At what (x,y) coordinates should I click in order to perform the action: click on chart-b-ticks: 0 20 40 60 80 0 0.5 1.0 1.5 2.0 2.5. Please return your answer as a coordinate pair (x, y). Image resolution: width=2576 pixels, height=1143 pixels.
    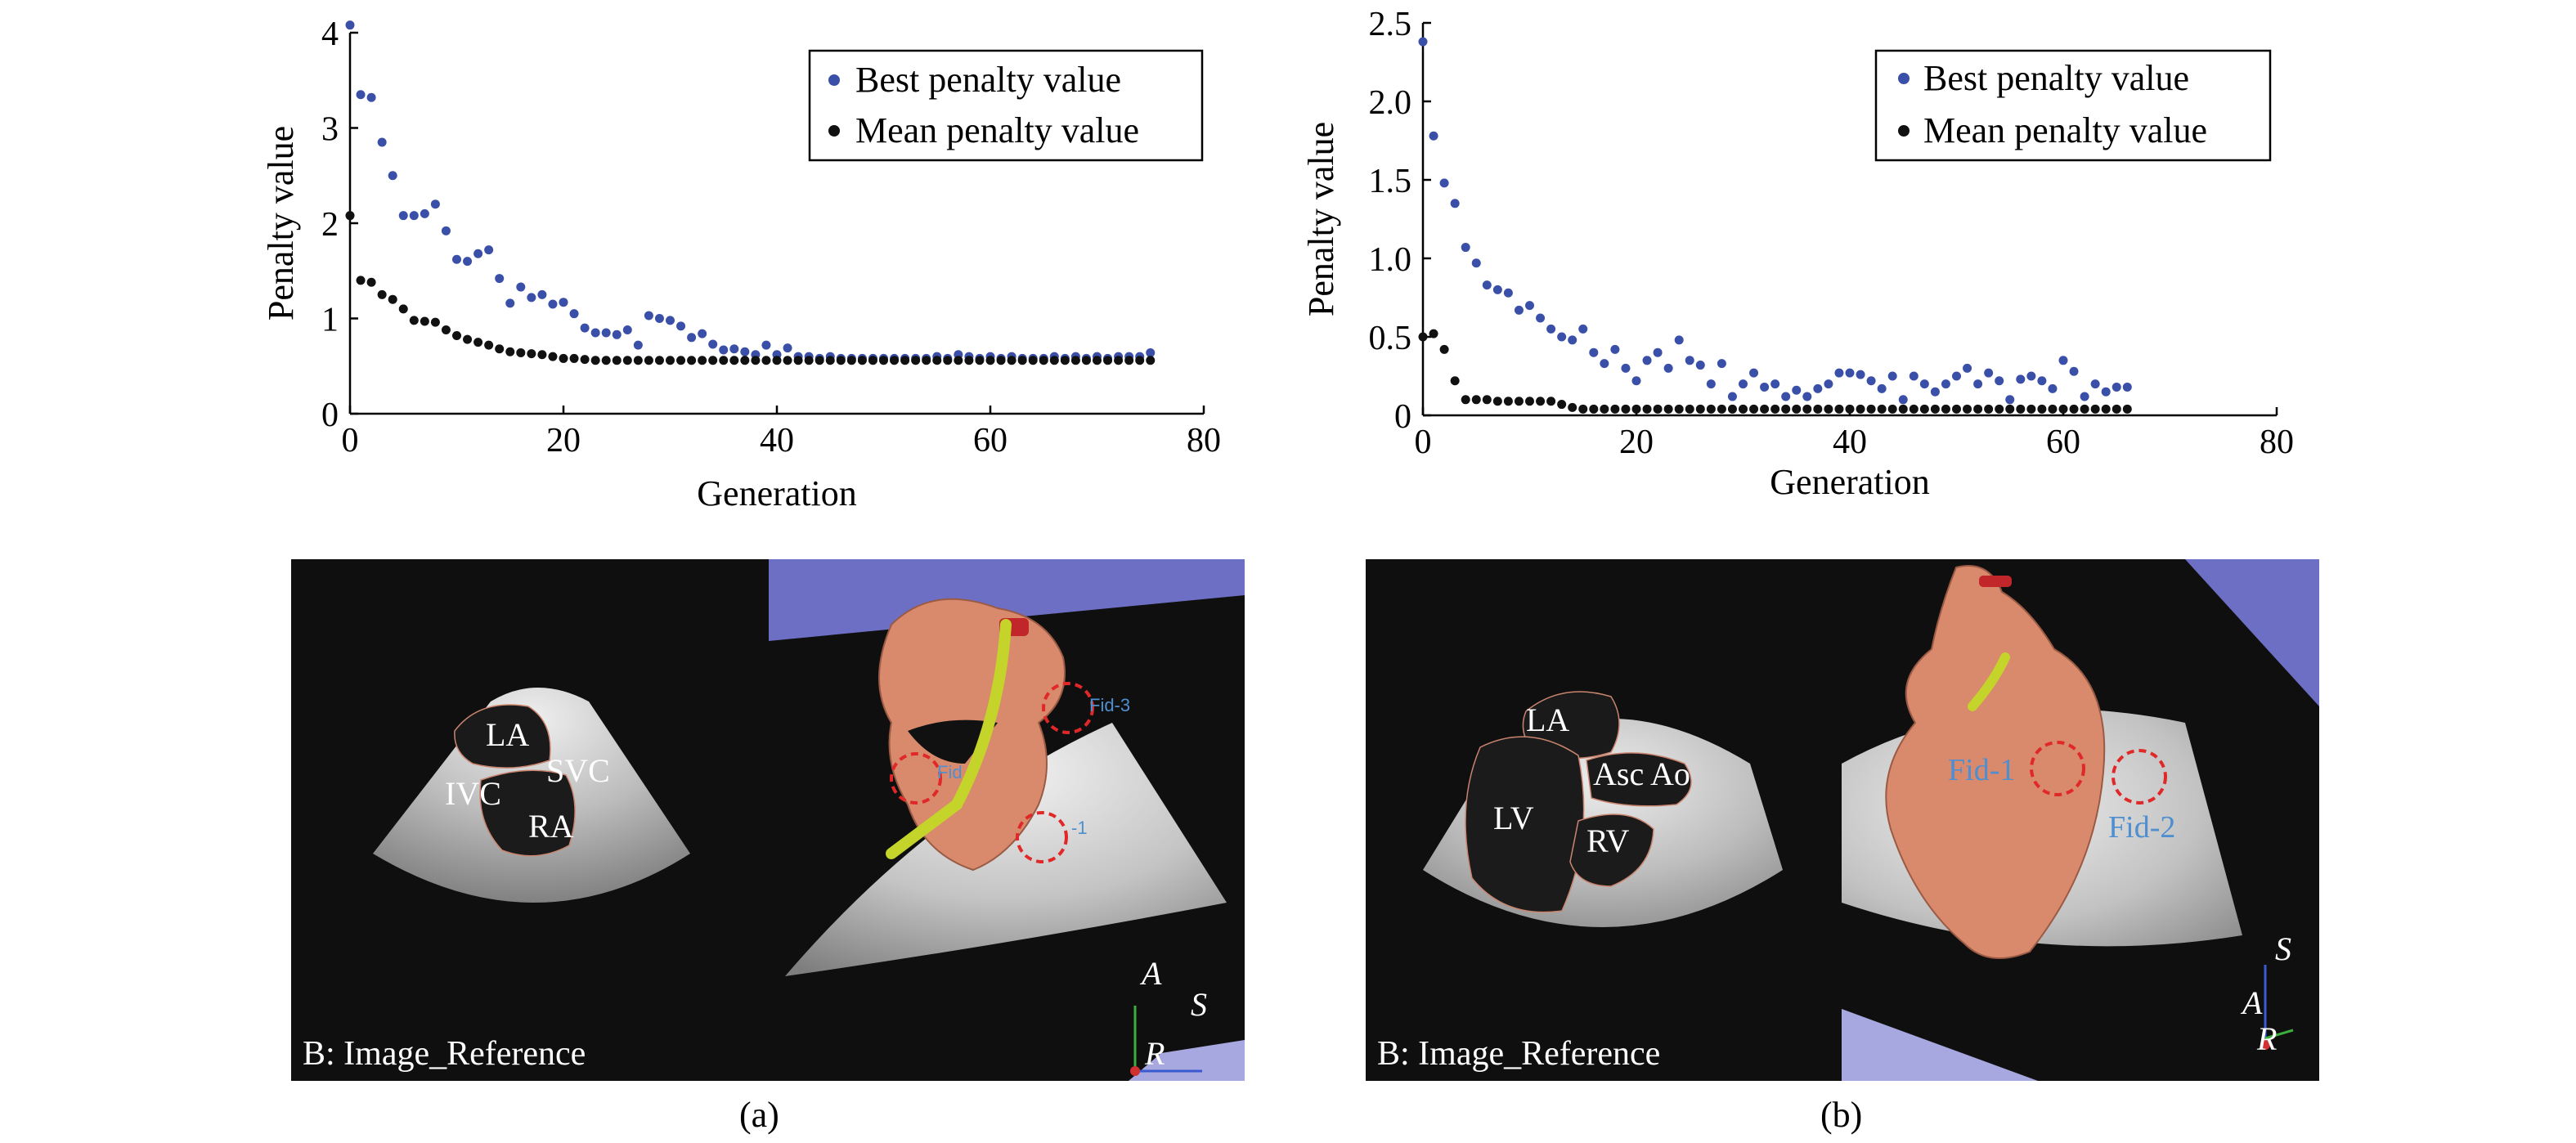
    Looking at the image, I should click on (1832, 233).